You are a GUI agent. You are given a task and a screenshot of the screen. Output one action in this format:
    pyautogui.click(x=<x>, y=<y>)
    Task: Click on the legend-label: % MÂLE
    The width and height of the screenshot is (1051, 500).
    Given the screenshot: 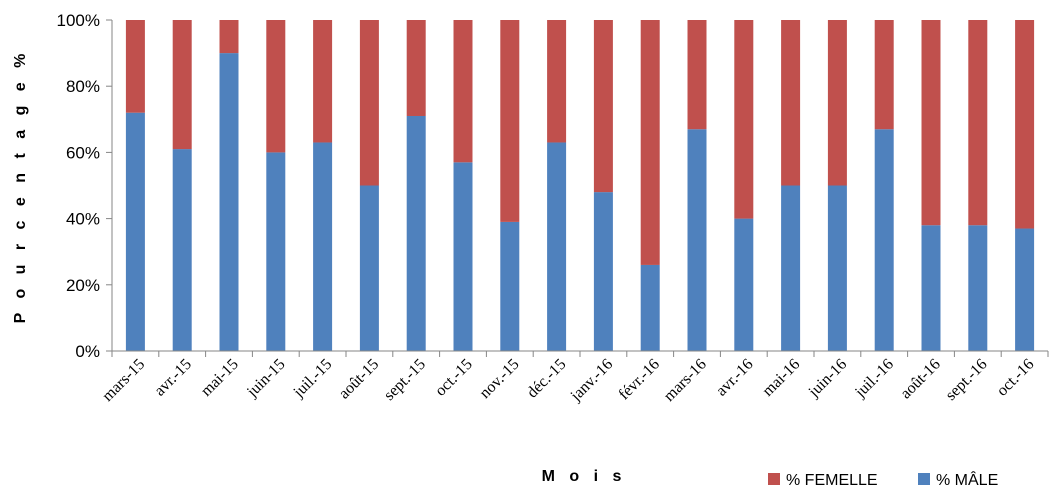 What is the action you would take?
    pyautogui.click(x=967, y=479)
    